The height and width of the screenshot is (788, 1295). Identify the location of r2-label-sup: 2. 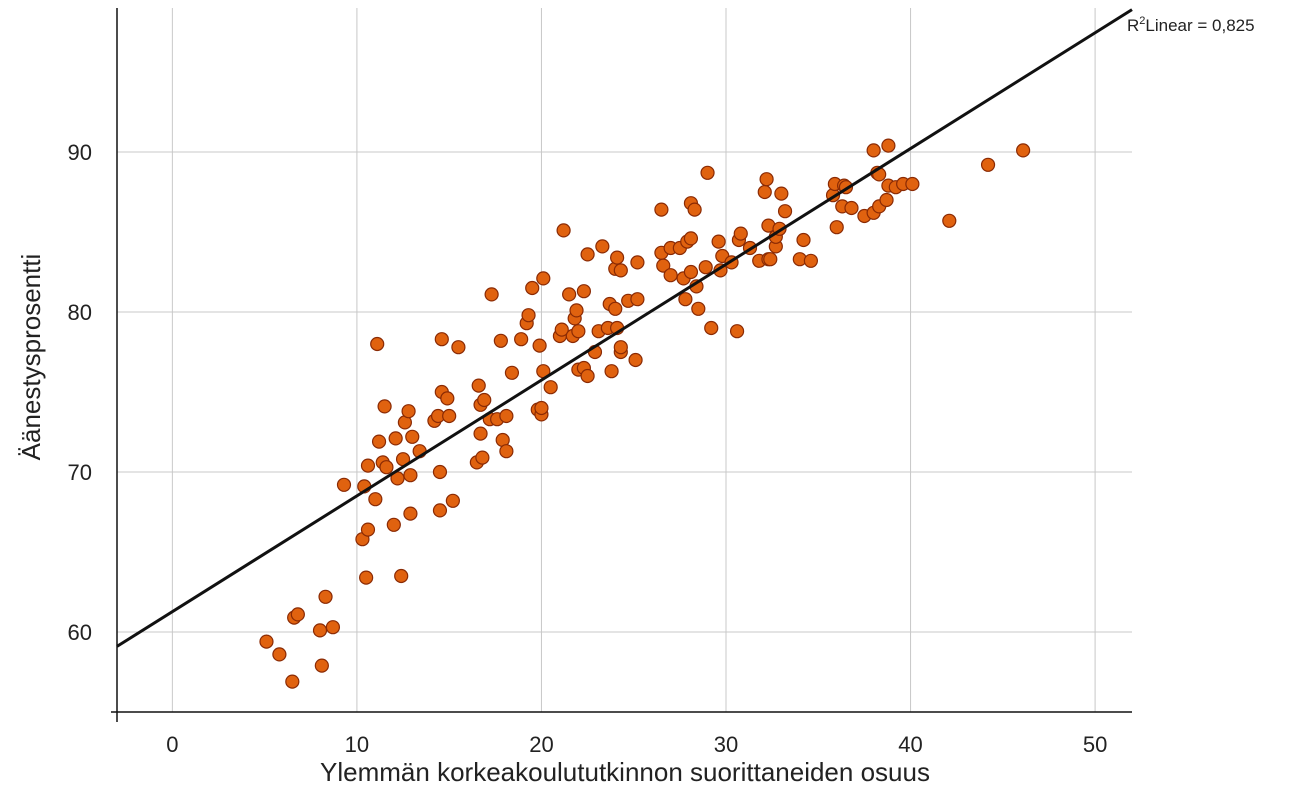
(1142, 21).